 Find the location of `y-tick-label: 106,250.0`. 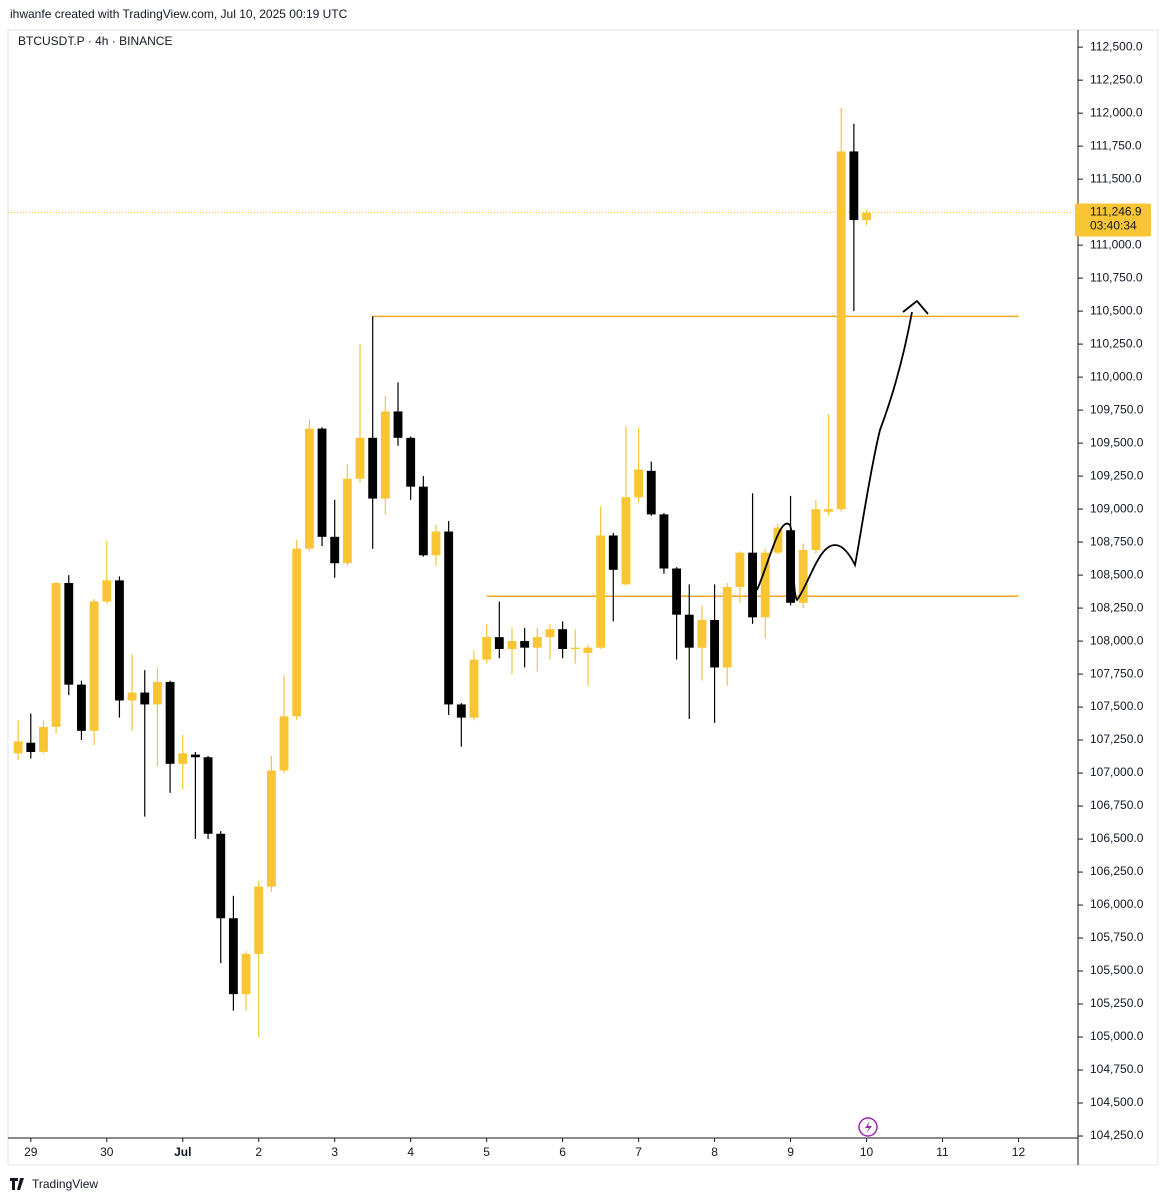

y-tick-label: 106,250.0 is located at coordinates (1117, 871).